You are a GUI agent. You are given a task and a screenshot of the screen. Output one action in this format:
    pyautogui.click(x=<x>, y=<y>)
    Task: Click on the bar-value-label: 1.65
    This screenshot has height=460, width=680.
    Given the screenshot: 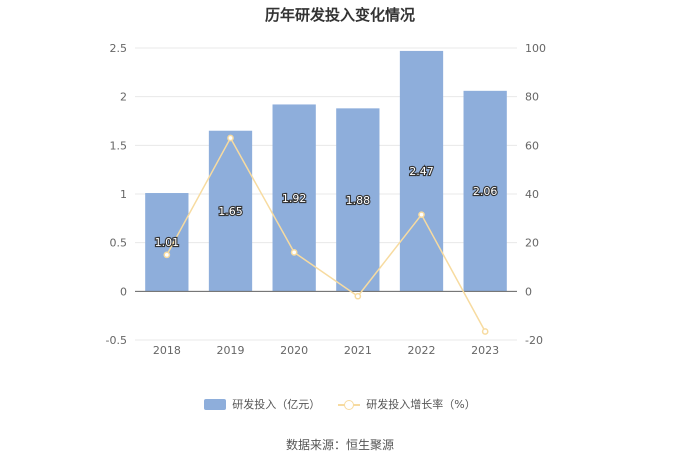 What is the action you would take?
    pyautogui.click(x=230, y=211)
    